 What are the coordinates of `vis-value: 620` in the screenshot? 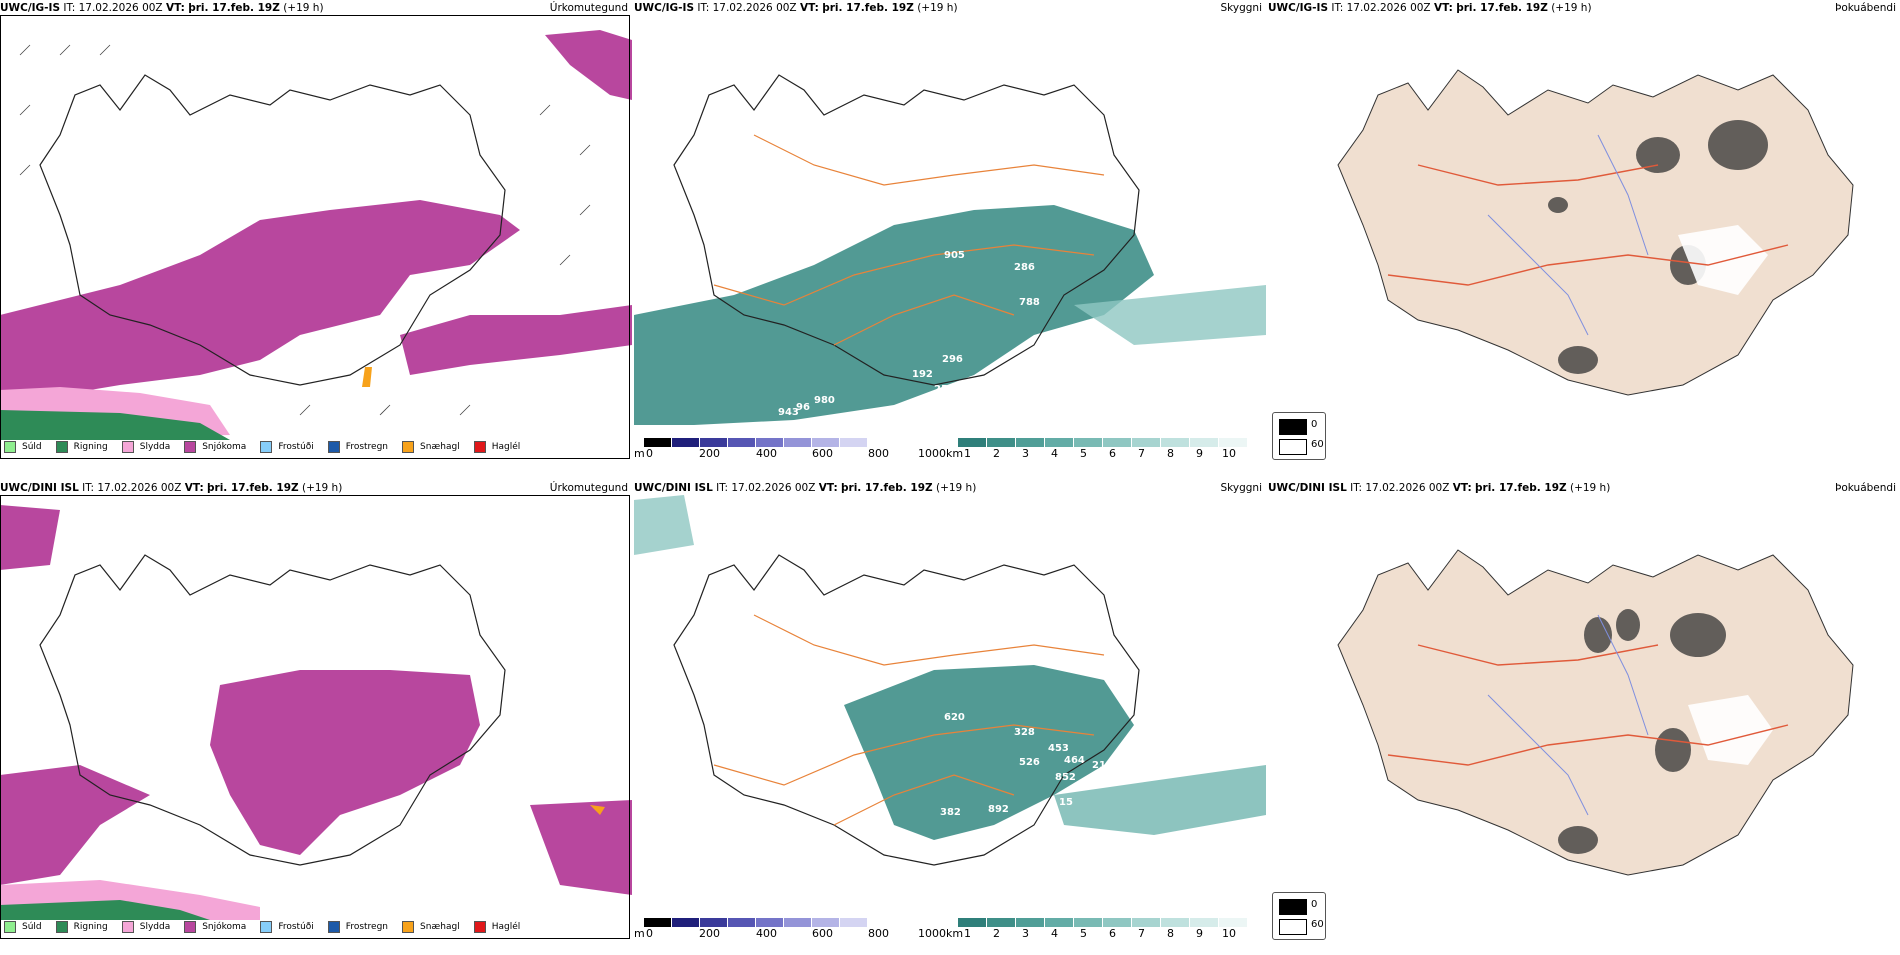 It's located at (954, 717).